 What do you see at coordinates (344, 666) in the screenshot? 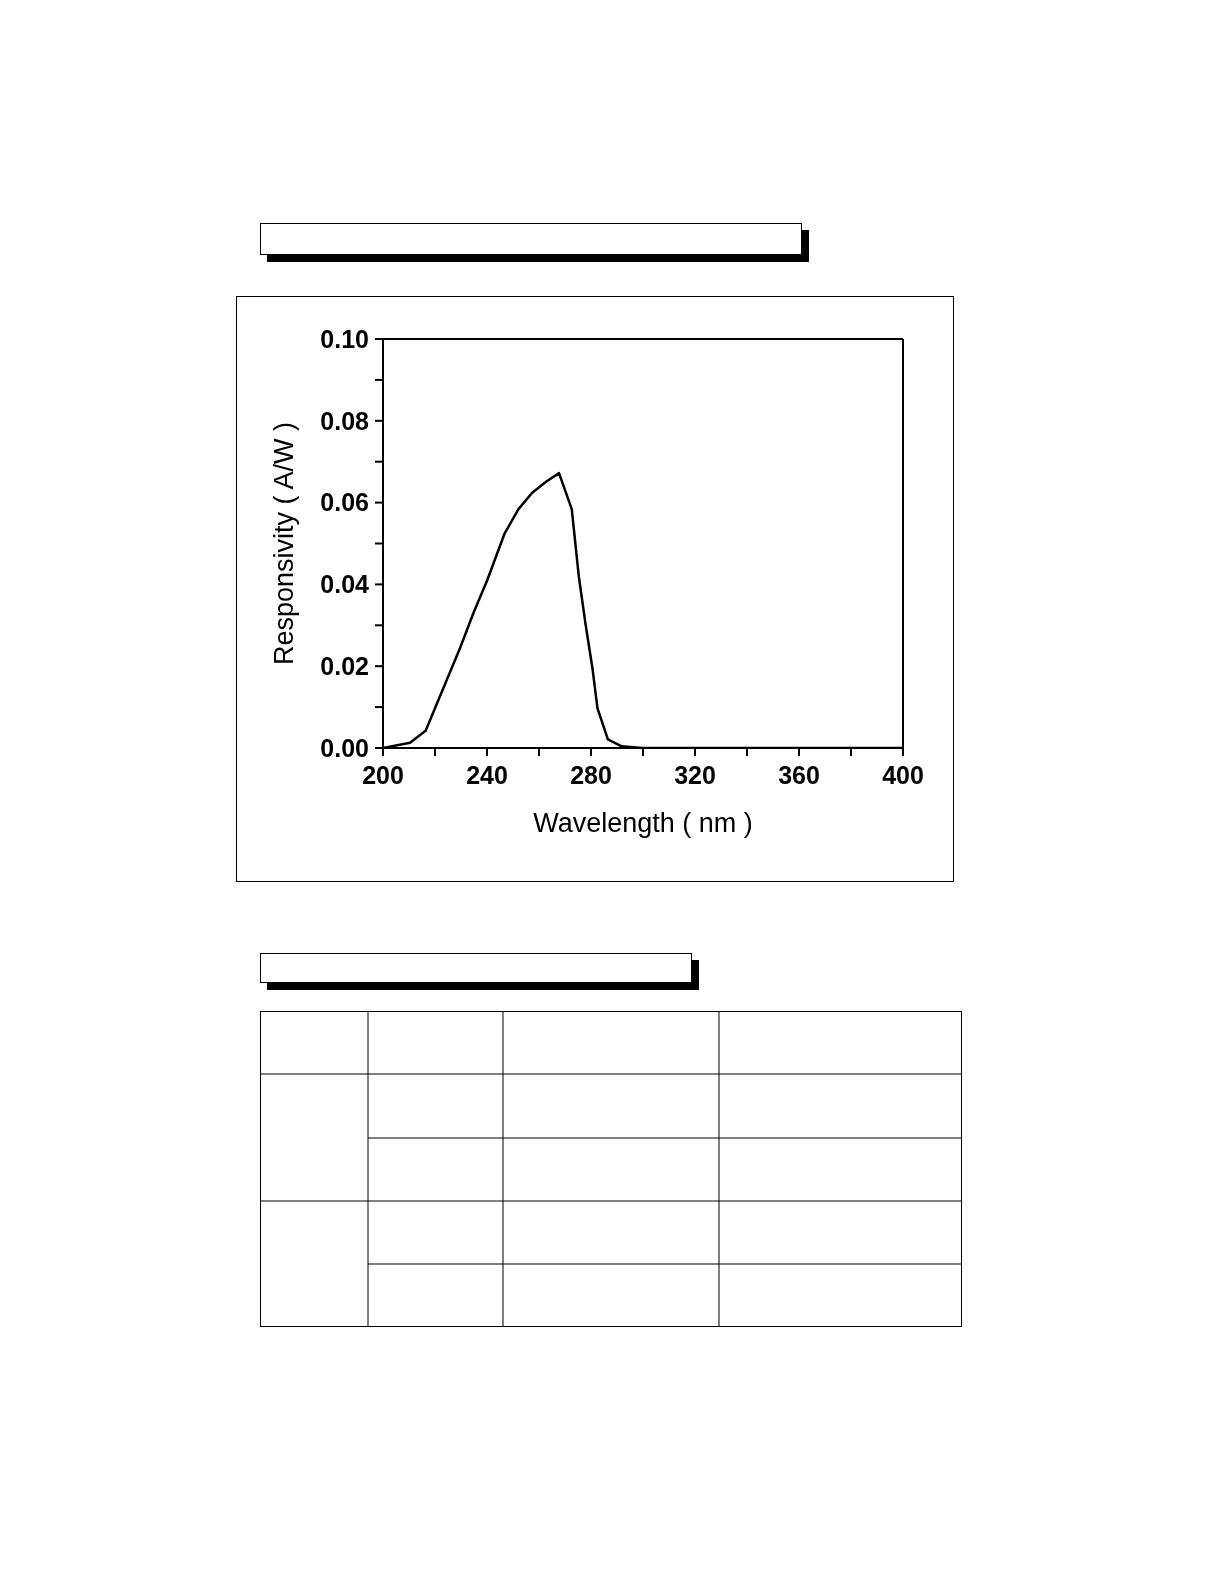
I see `y-tick-label: 0.02` at bounding box center [344, 666].